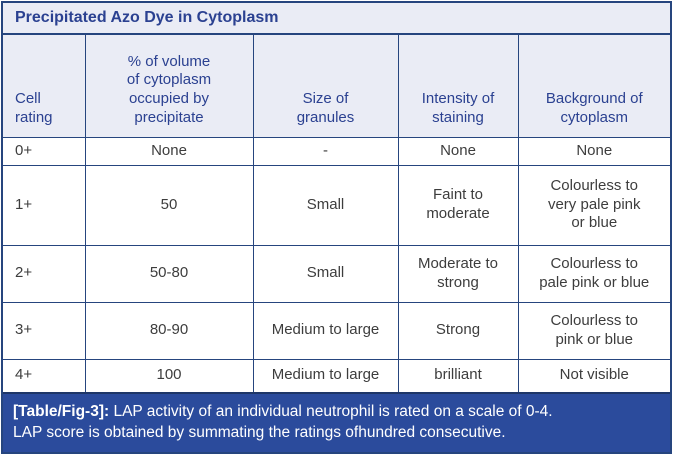  Describe the element at coordinates (44, 86) in the screenshot. I see `column-header-cell-rating: Cell rating` at that location.